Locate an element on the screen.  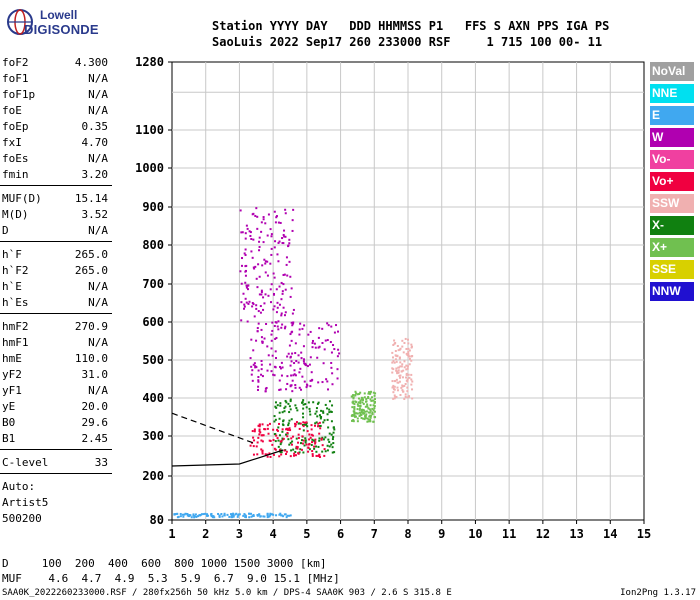
param-row: yF2 31.0 is located at coordinates (56, 376).